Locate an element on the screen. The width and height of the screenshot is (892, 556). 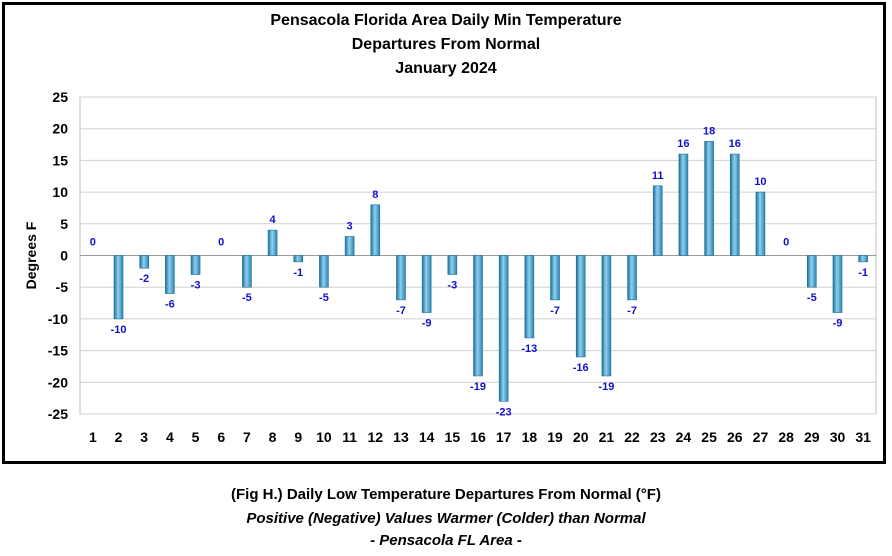
x-tick-label: 3 is located at coordinates (144, 437).